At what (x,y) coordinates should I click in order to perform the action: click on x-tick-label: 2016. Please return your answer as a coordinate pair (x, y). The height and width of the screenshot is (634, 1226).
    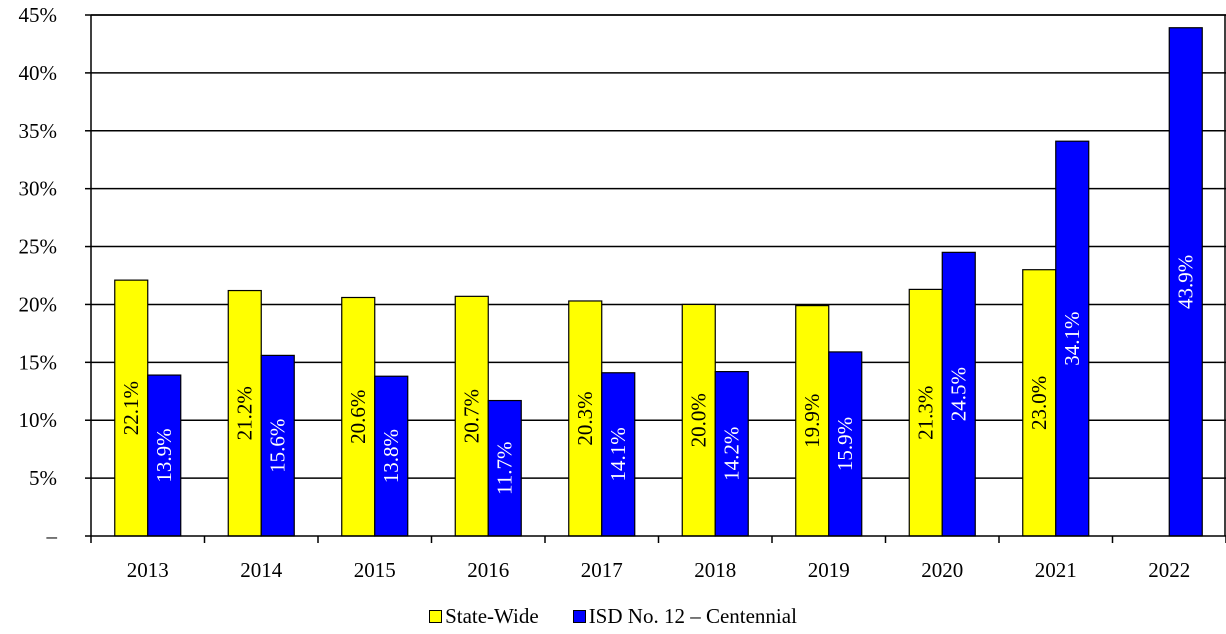
    Looking at the image, I should click on (488, 570).